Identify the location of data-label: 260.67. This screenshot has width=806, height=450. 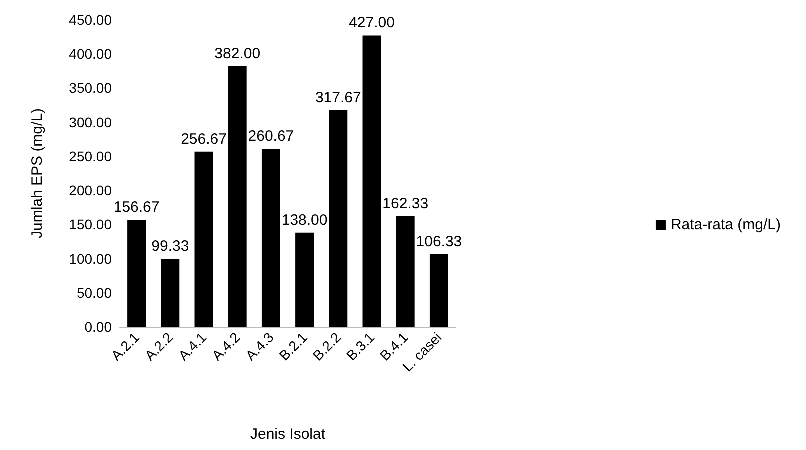
(271, 137).